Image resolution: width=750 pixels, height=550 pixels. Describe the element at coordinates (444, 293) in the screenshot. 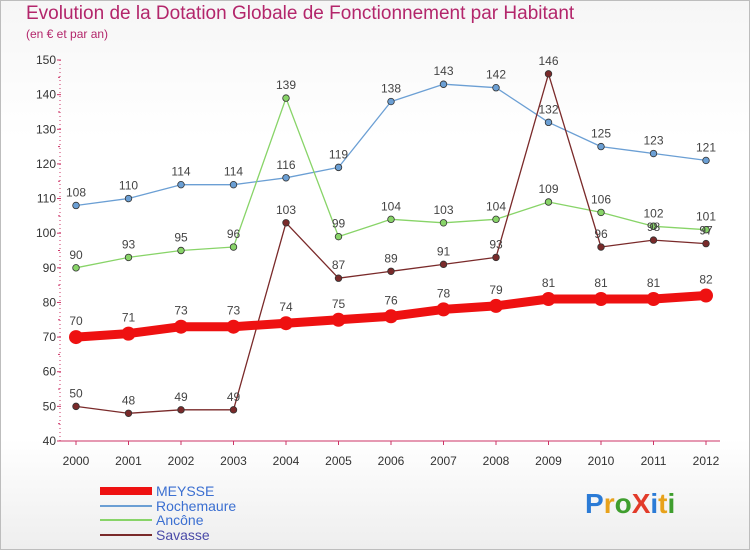

I see `data-label: 78` at that location.